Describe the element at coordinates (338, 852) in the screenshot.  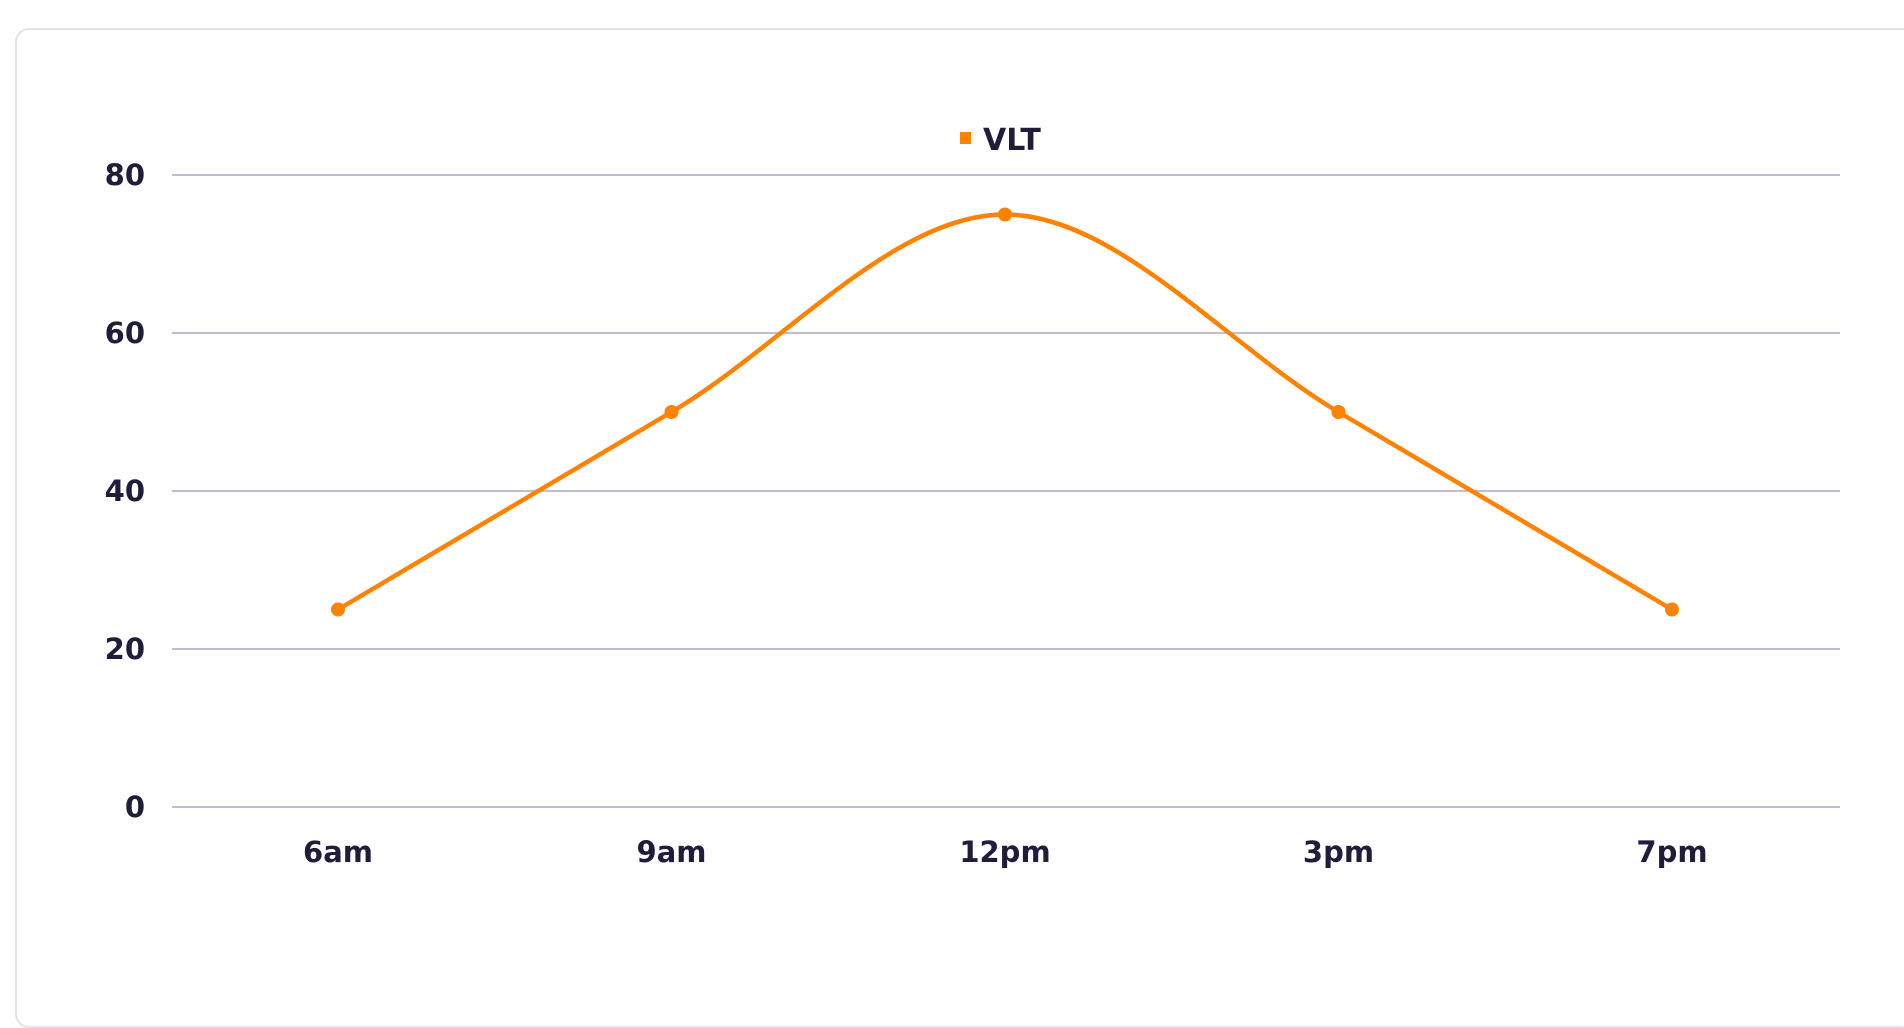
I see `x-tick-label: 6am` at that location.